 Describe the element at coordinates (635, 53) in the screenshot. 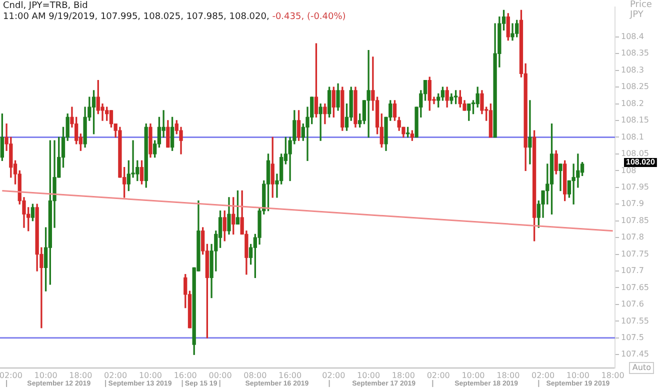

I see `y-tick-label: 108.35` at that location.